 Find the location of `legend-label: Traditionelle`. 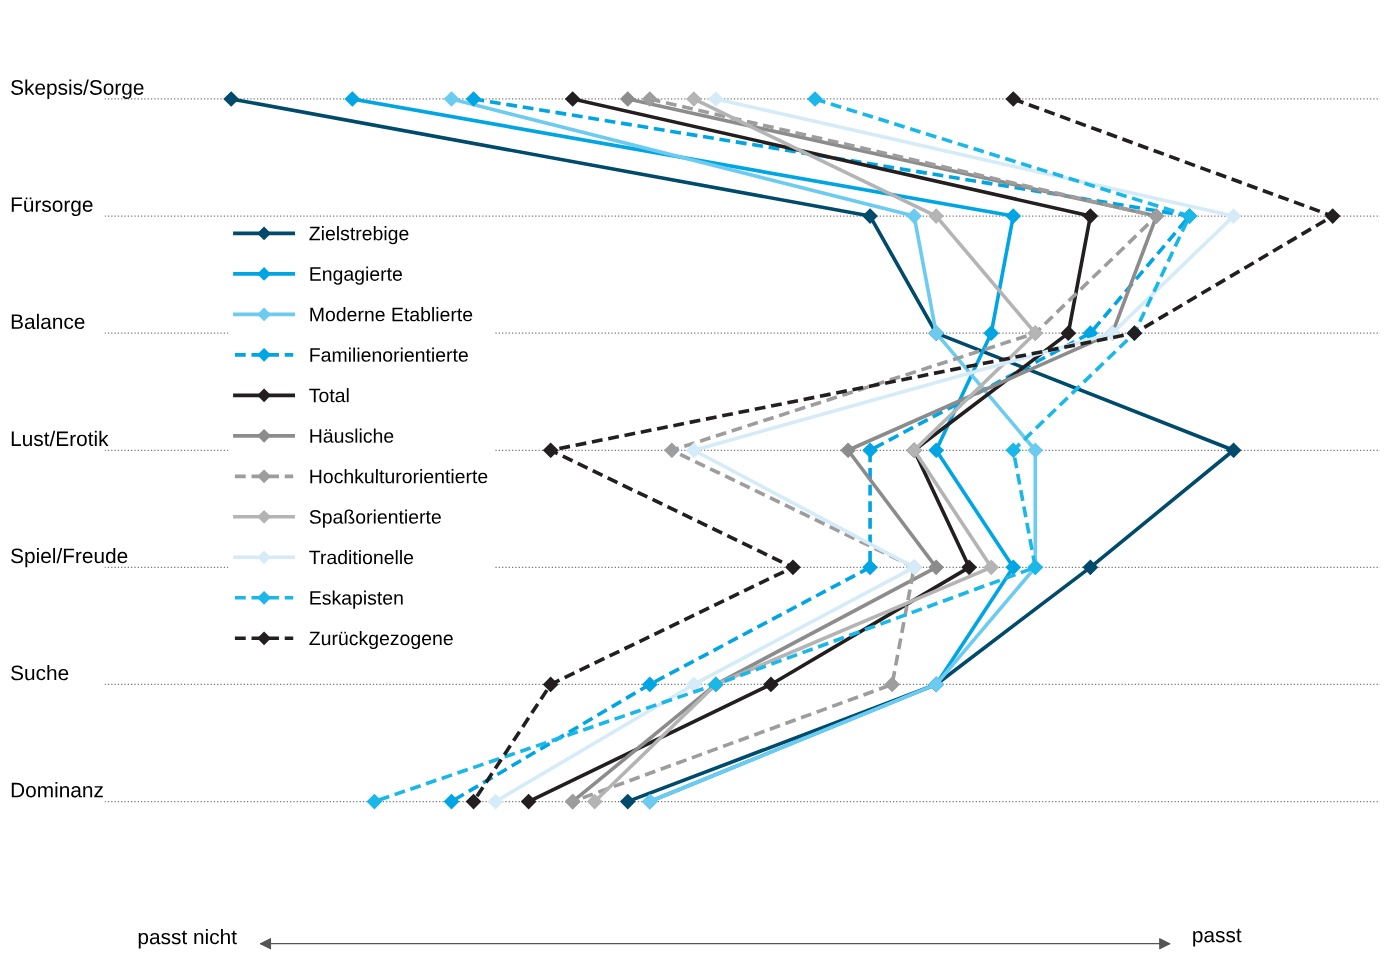

legend-label: Traditionelle is located at coordinates (361, 557).